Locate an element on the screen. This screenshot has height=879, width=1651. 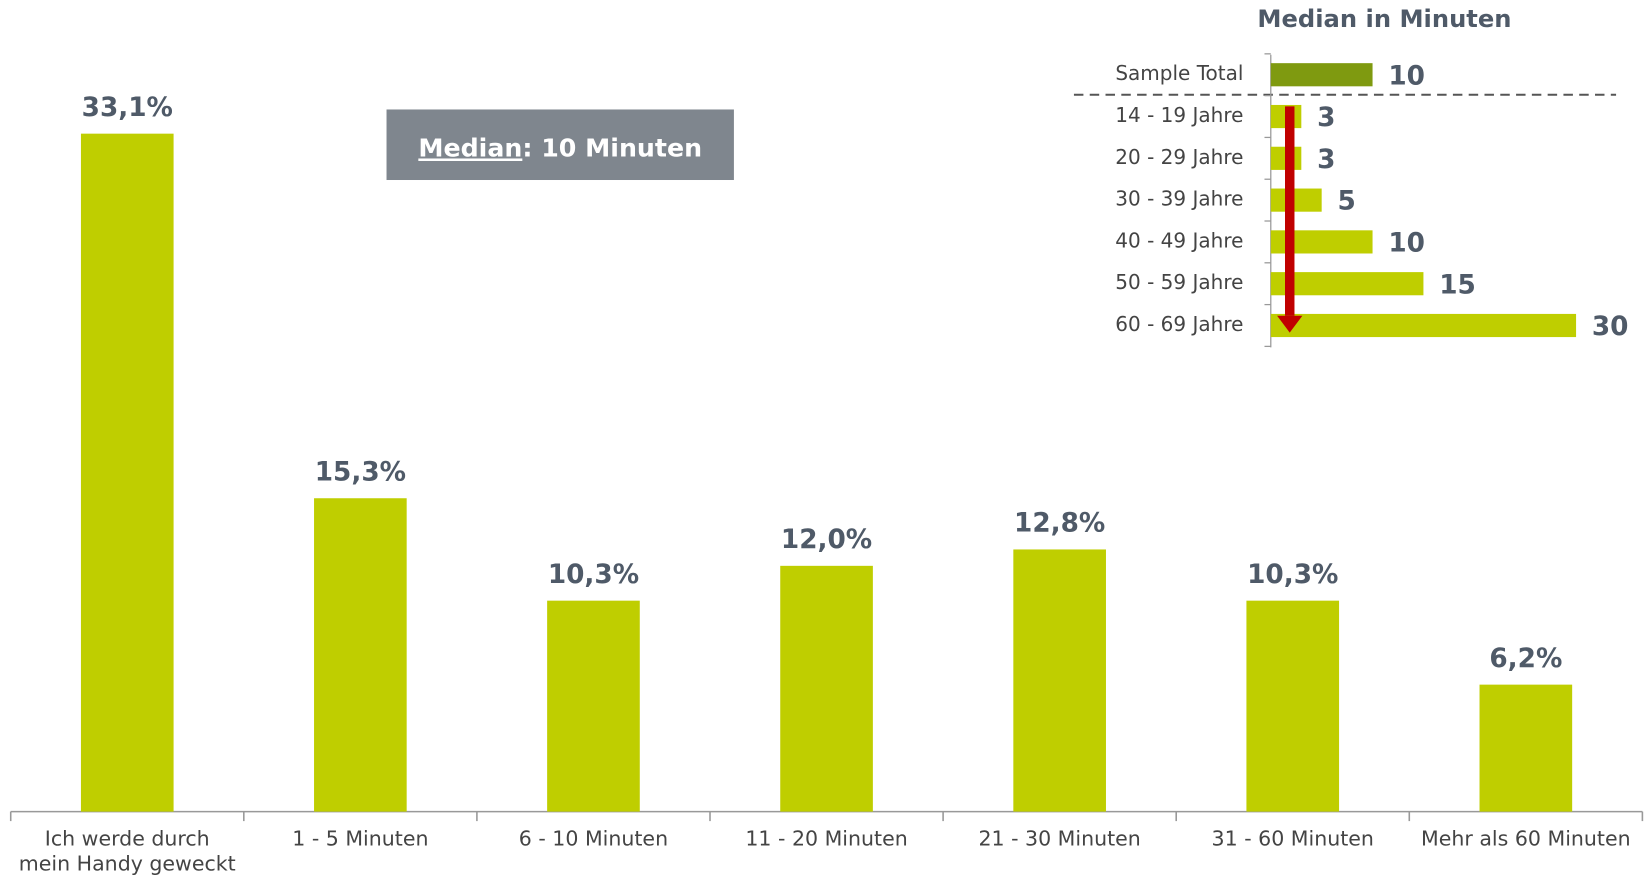
x-label-box: 6 - 10 Minuten is located at coordinates (593, 838).